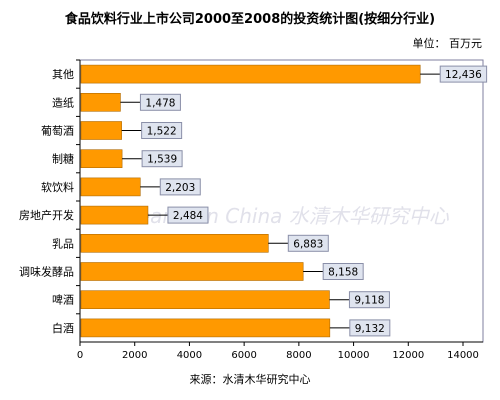  I want to click on chart-title: 食品饮料行业上市公司2000至2008的投资统计图(按细分行业), so click(250, 19).